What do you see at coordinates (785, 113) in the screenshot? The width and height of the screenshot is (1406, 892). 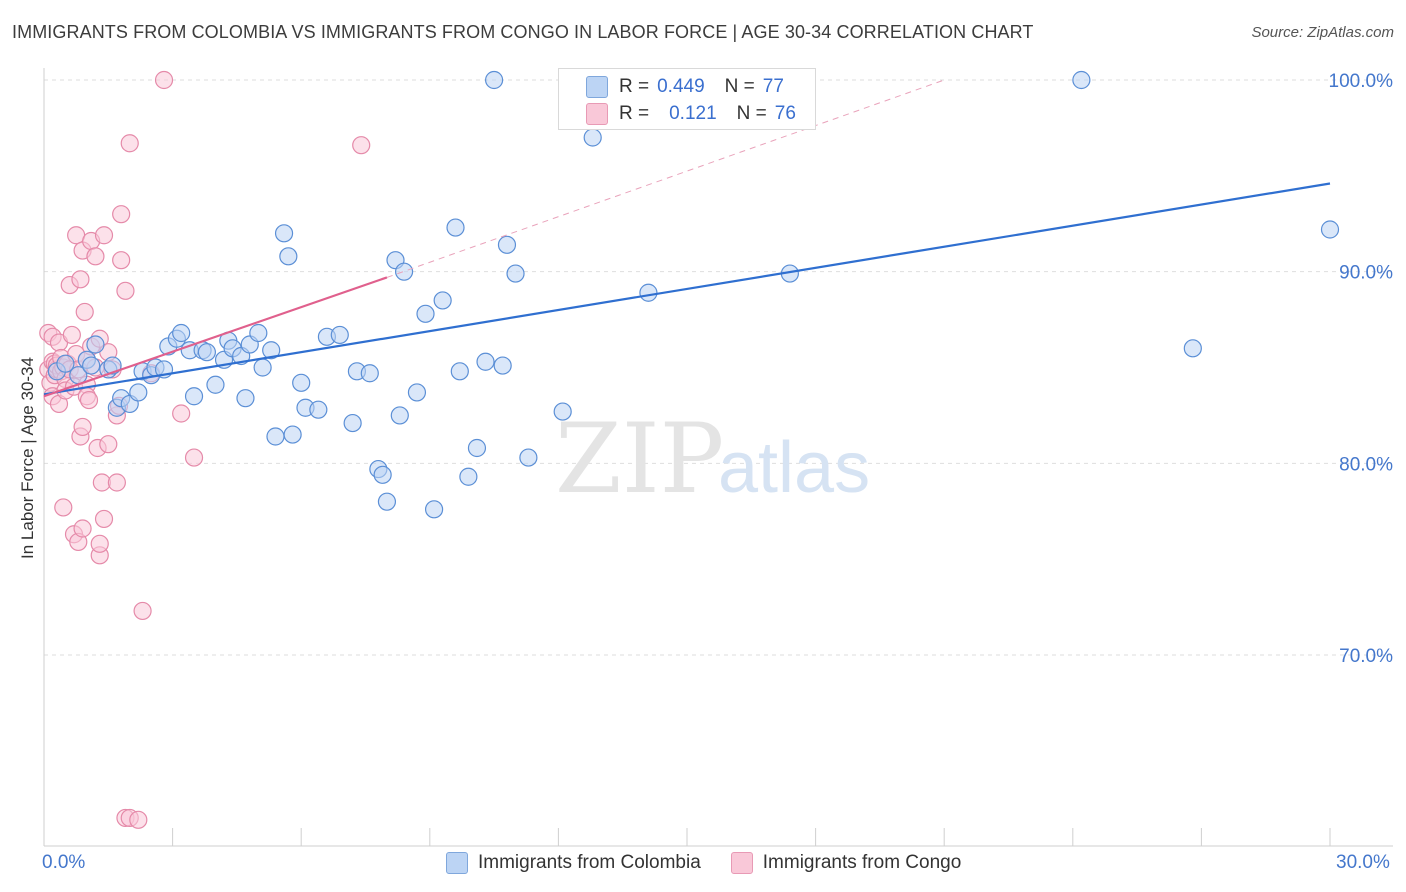 I see `congo-n-value: 76` at bounding box center [785, 113].